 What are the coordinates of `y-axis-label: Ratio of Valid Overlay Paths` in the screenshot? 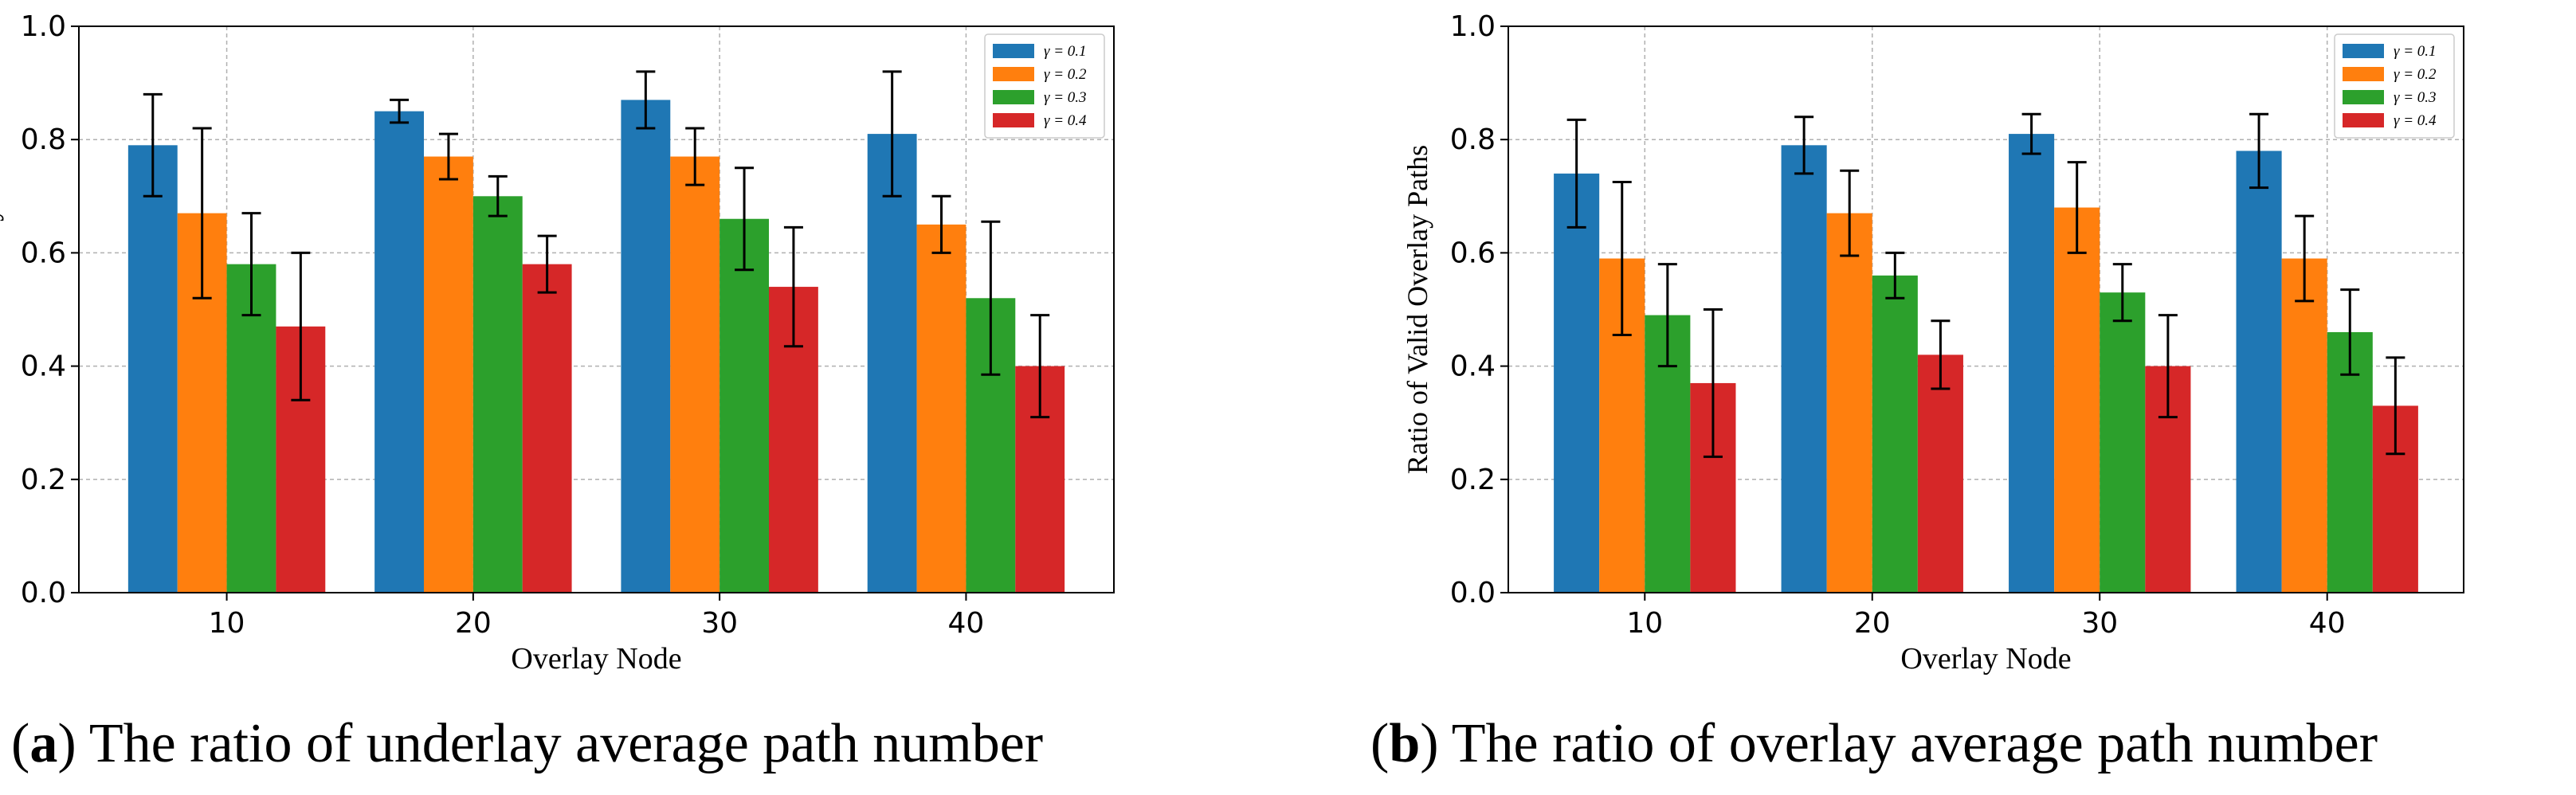 It's located at (1417, 309).